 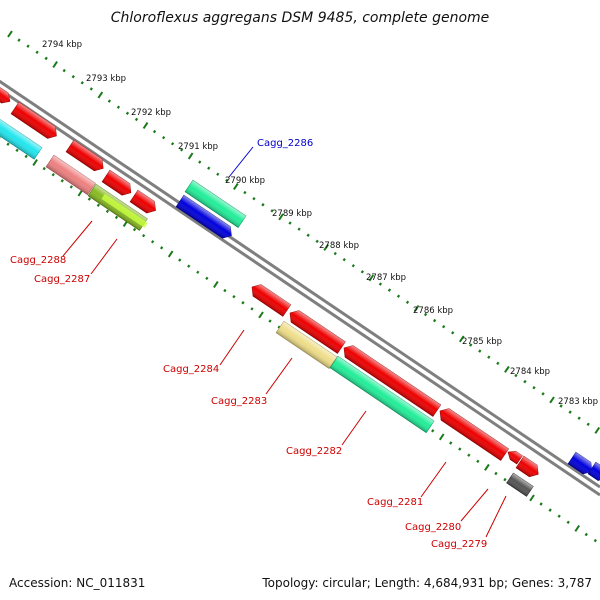 I want to click on gene-label-cagg-2286: Cagg_2286, so click(x=285, y=143).